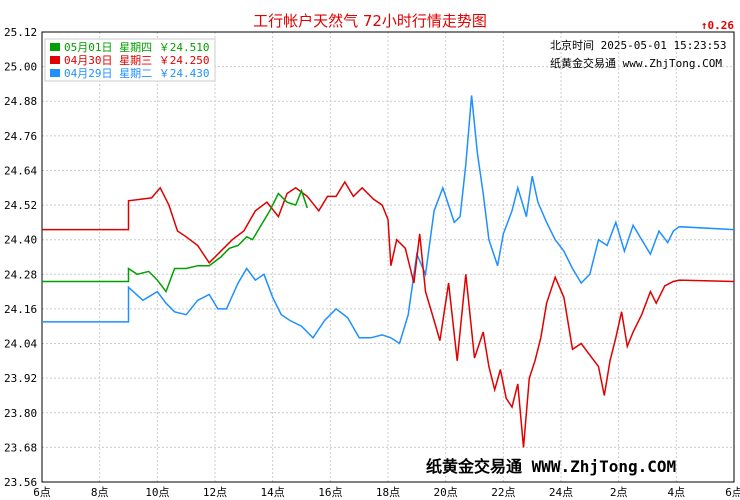 The image size is (740, 500). Describe the element at coordinates (20, 413) in the screenshot. I see `y-tick-label: 23.80` at that location.